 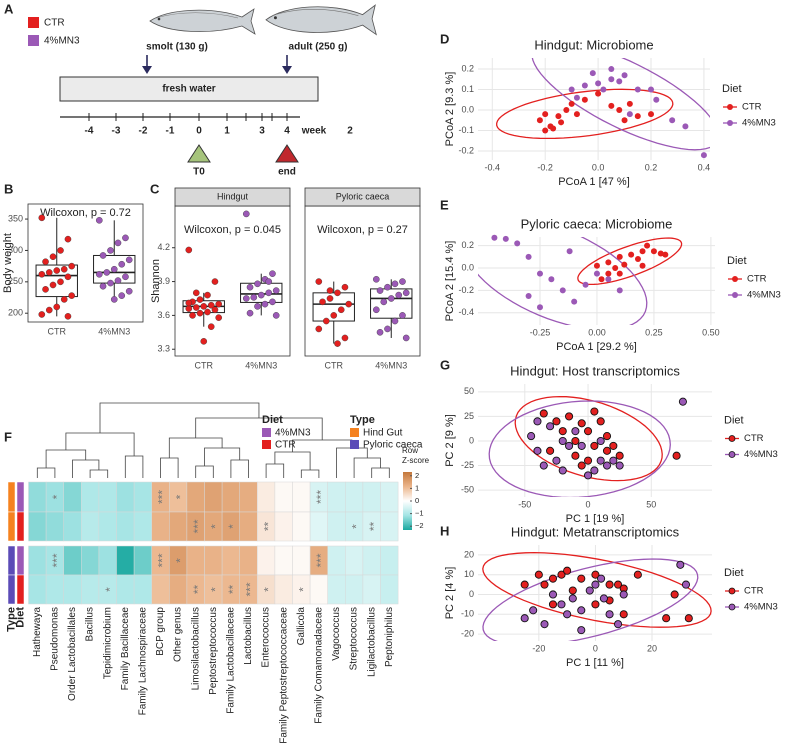 What do you see at coordinates (33, 22) in the screenshot?
I see `legend-swatch` at bounding box center [33, 22].